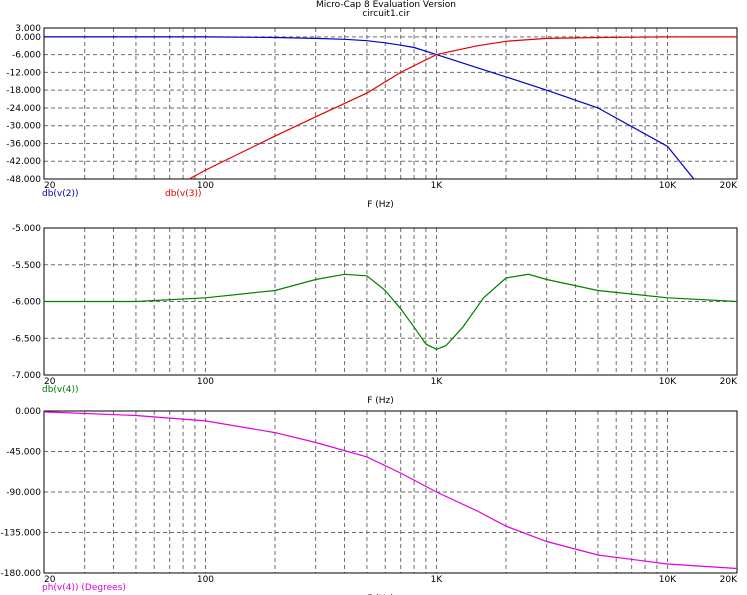 The height and width of the screenshot is (595, 747). What do you see at coordinates (391, 311) in the screenshot?
I see `series-line` at bounding box center [391, 311].